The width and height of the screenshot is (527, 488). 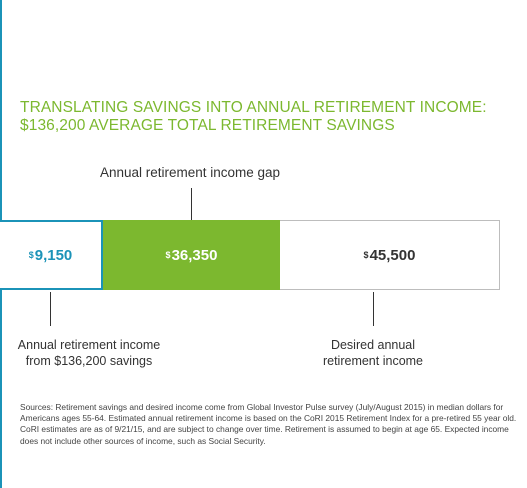 What do you see at coordinates (31, 255) in the screenshot?
I see `bar-currency-1: $` at bounding box center [31, 255].